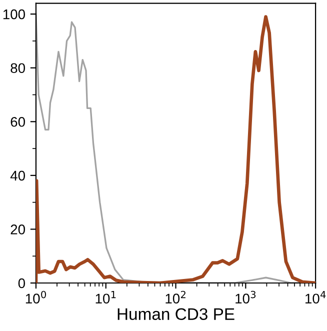  I want to click on y-tick-label: 80, so click(18, 68).